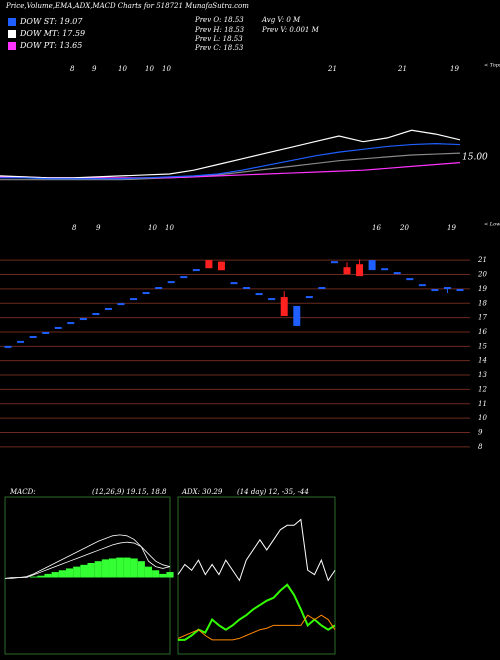  Describe the element at coordinates (129, 492) in the screenshot. I see `panel-subtitle: (12,26,9) 19.15, 18.8` at that location.